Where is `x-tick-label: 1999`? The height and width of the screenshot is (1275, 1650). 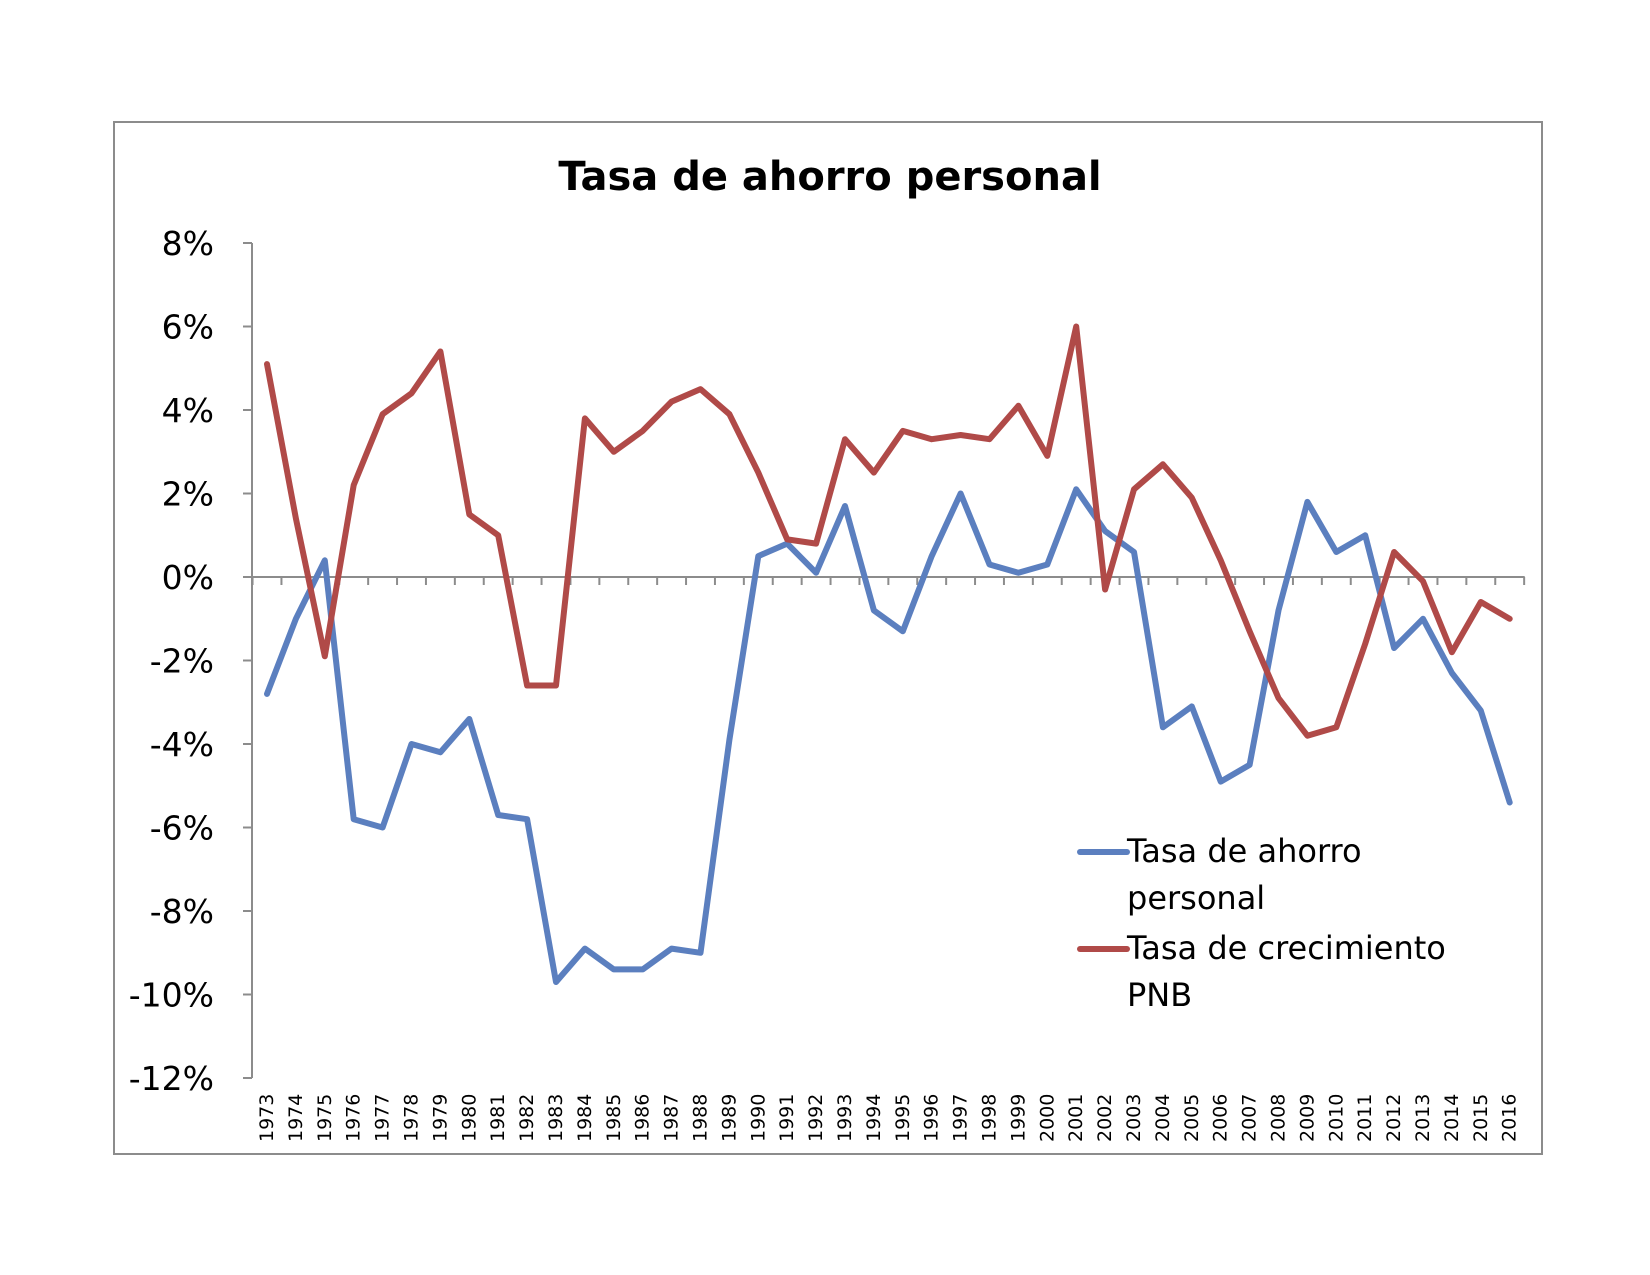
x-tick-label: 1999 is located at coordinates (1018, 1118).